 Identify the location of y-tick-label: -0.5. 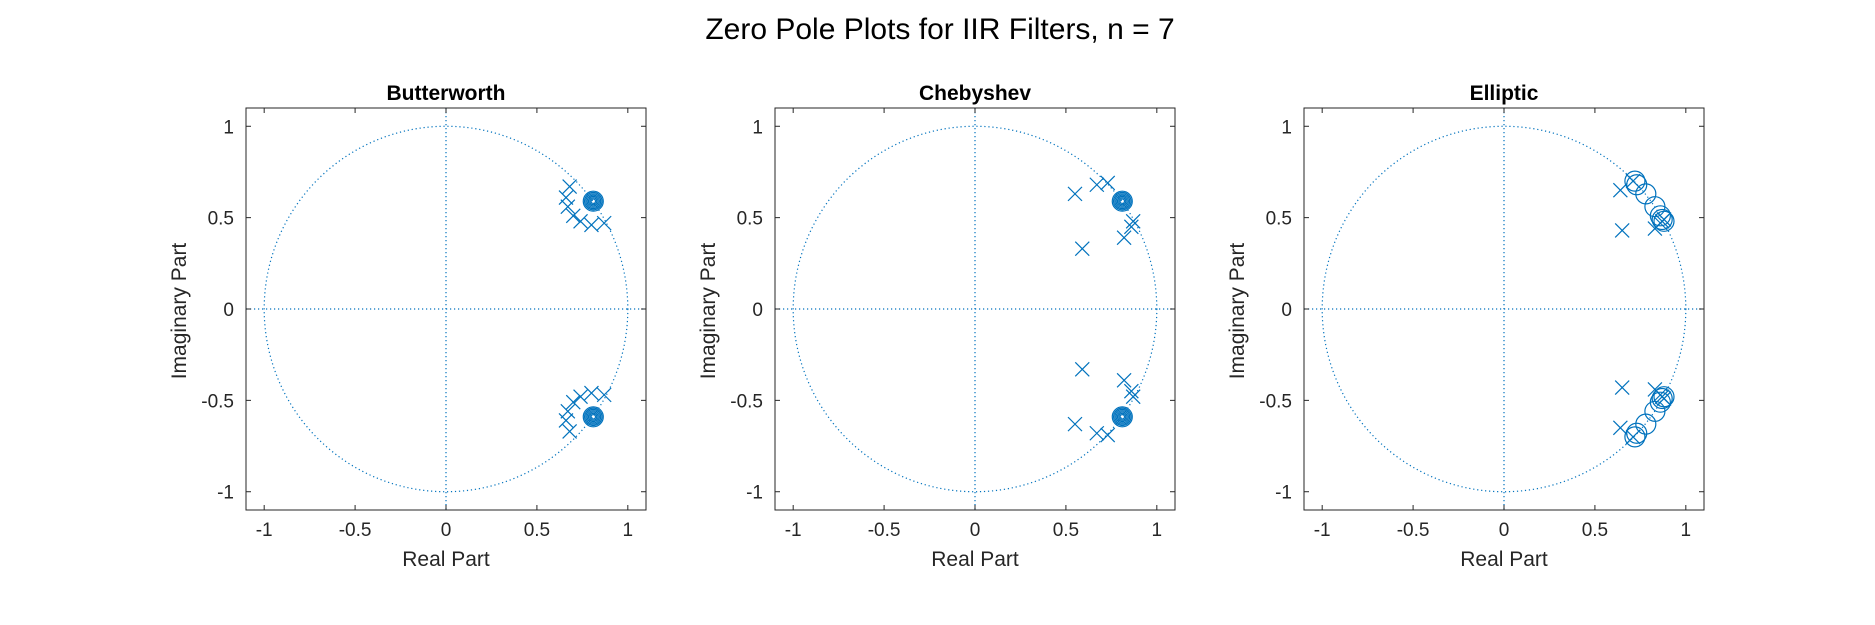
(1275, 401).